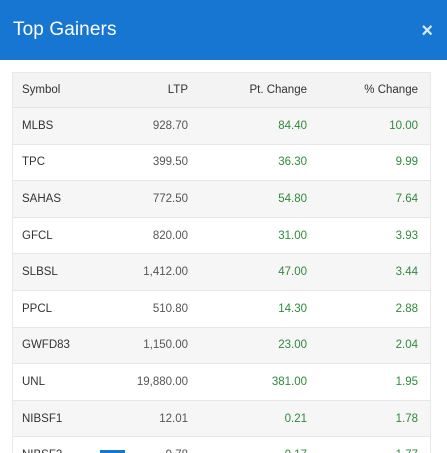 The image size is (447, 453). What do you see at coordinates (65, 29) in the screenshot?
I see `modal-title: Top Gainers` at bounding box center [65, 29].